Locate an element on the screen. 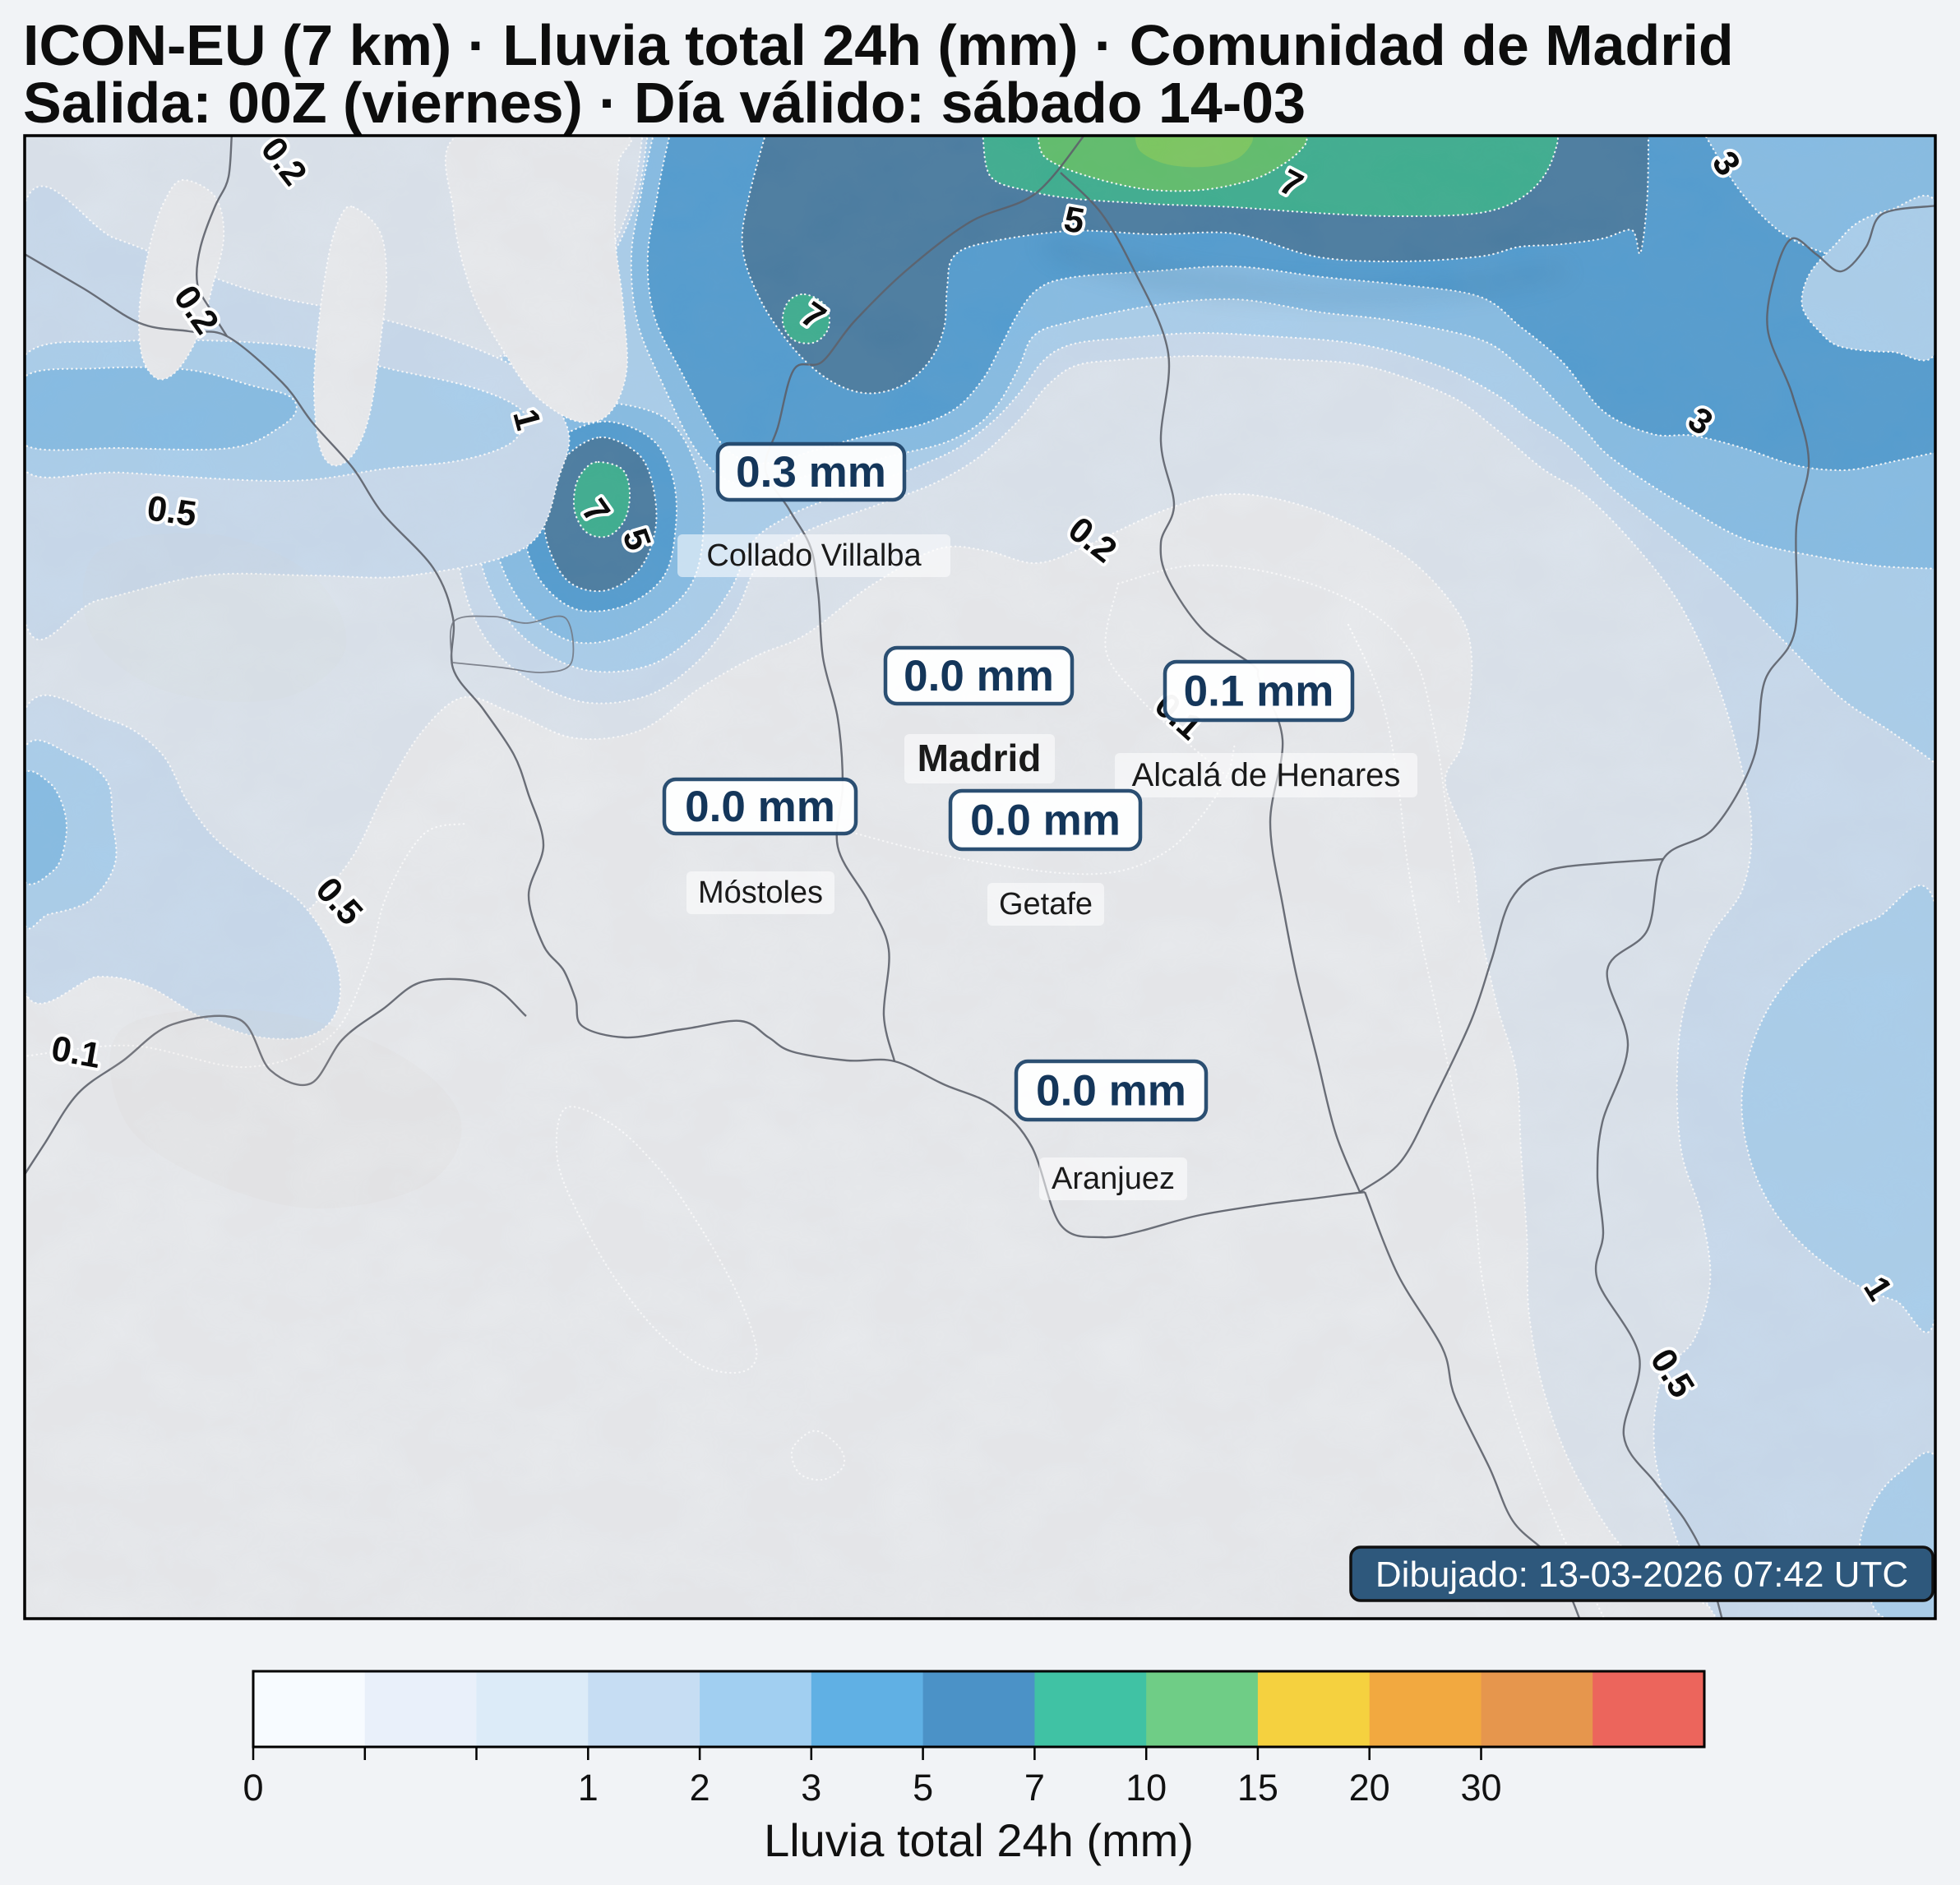  svg-text: 7 is located at coordinates (1034, 1788).